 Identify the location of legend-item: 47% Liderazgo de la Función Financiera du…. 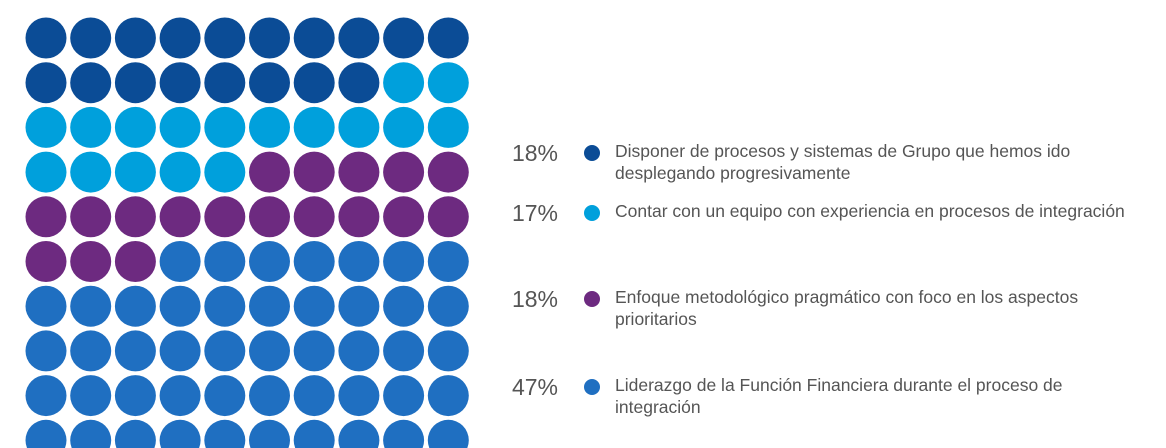
(817, 396).